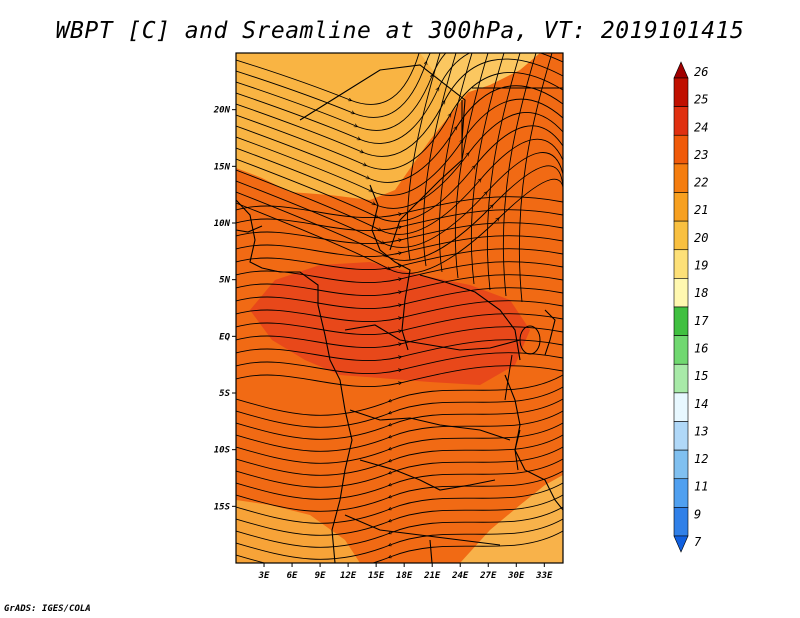 The image size is (800, 618). Describe the element at coordinates (701, 431) in the screenshot. I see `colorbar-label: 13` at that location.